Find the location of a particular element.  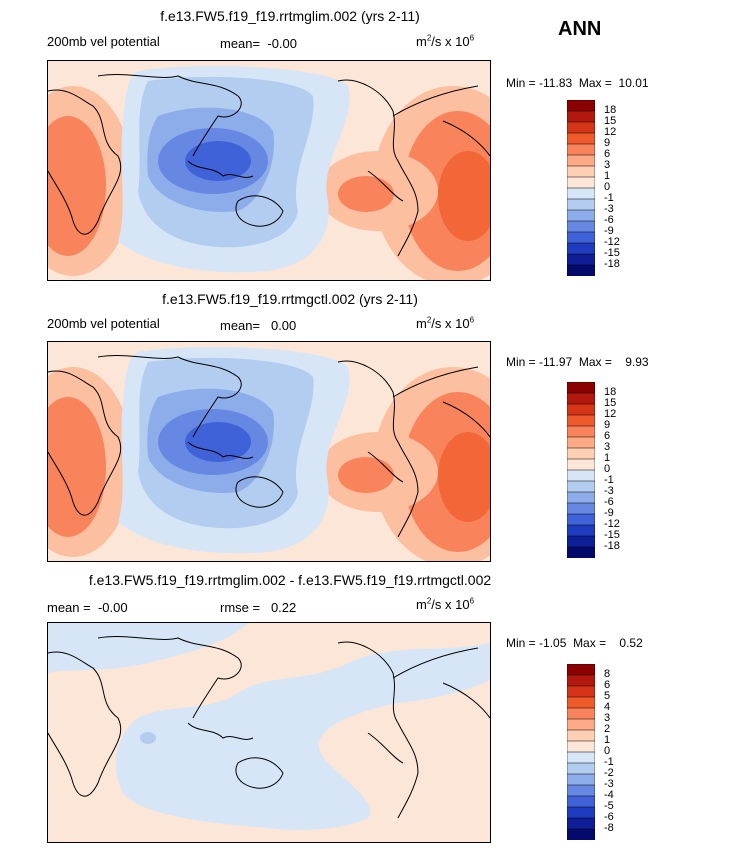

panel-3-rmse-label: rmse = is located at coordinates (240, 607).